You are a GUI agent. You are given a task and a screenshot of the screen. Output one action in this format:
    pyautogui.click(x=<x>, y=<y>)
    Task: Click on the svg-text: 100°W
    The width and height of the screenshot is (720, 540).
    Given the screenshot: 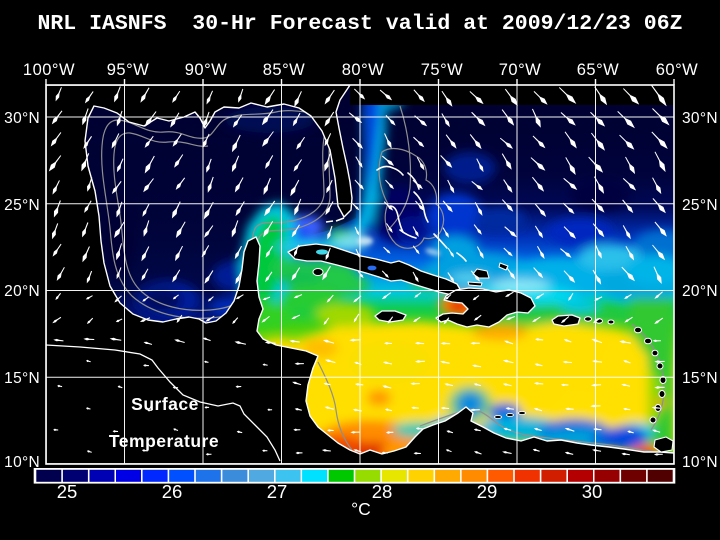 What is the action you would take?
    pyautogui.click(x=49, y=70)
    